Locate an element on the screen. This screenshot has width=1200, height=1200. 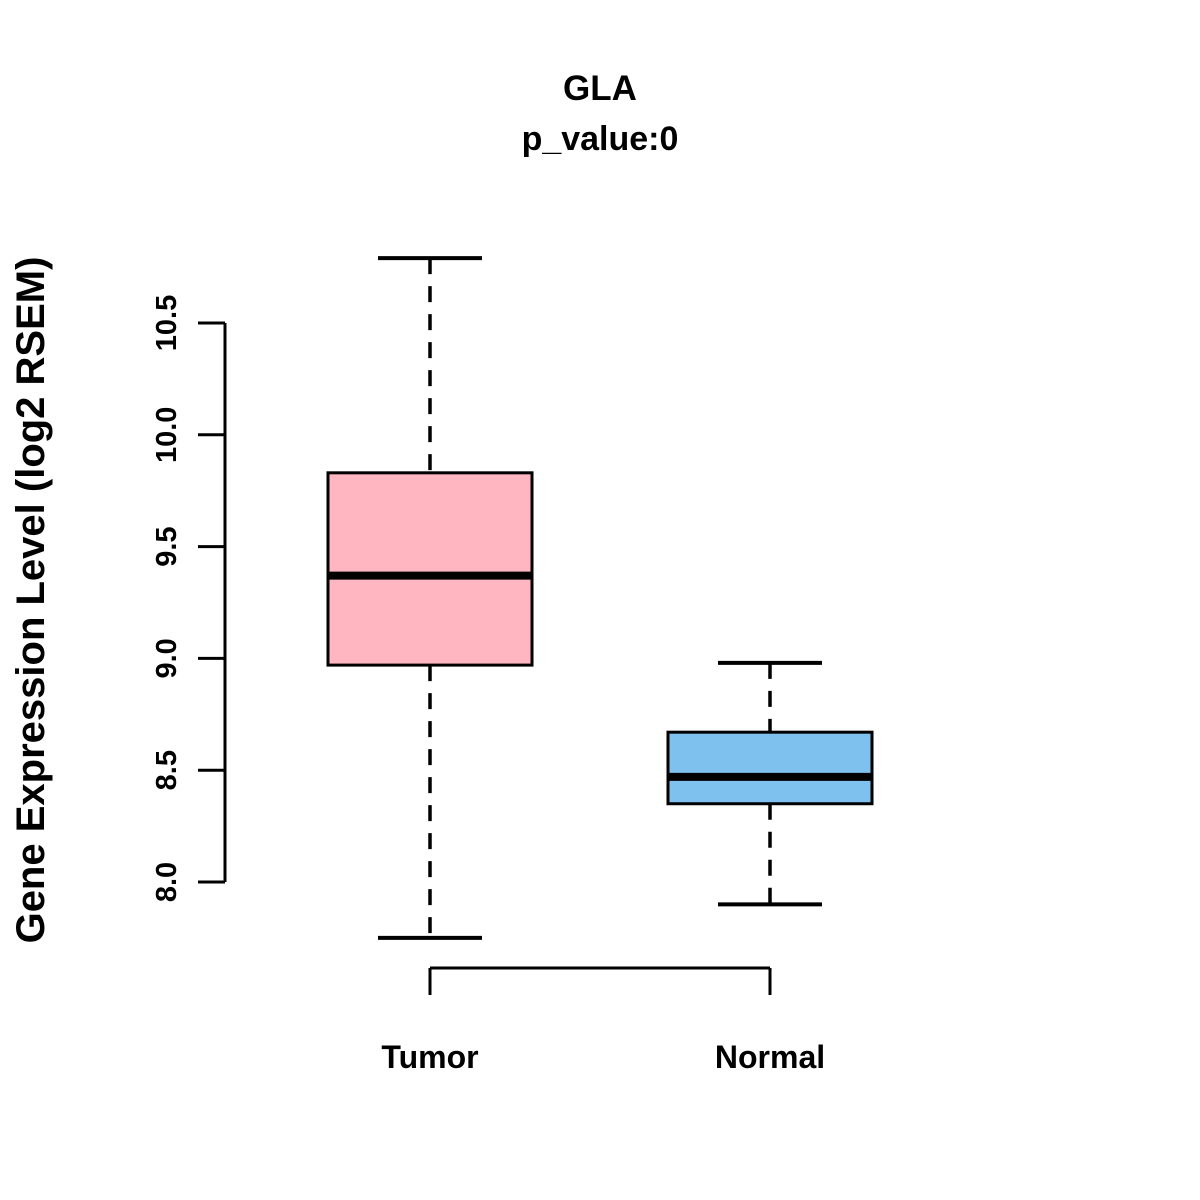
chart-title: GLA is located at coordinates (600, 88).